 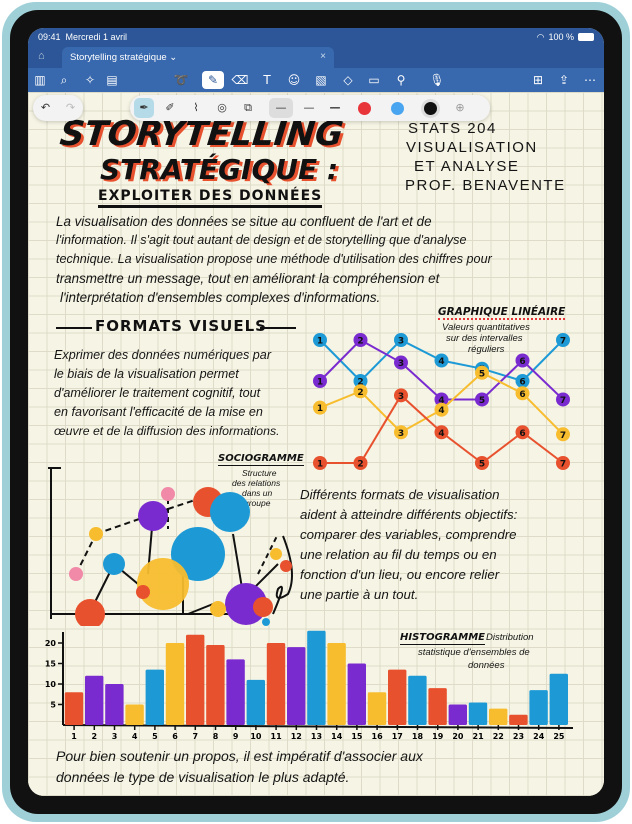 I want to click on lasso-icon: ➰, so click(x=181, y=80).